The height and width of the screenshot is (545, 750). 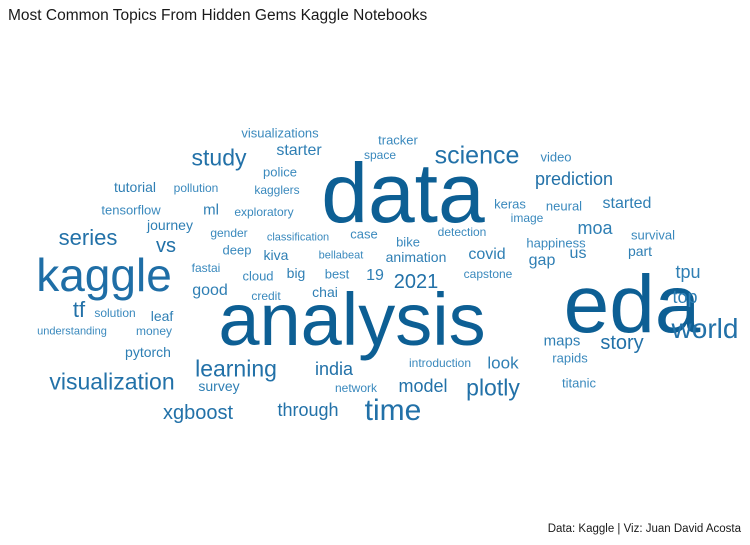 What do you see at coordinates (341, 255) in the screenshot?
I see `word-bellabeat: bellabeat` at bounding box center [341, 255].